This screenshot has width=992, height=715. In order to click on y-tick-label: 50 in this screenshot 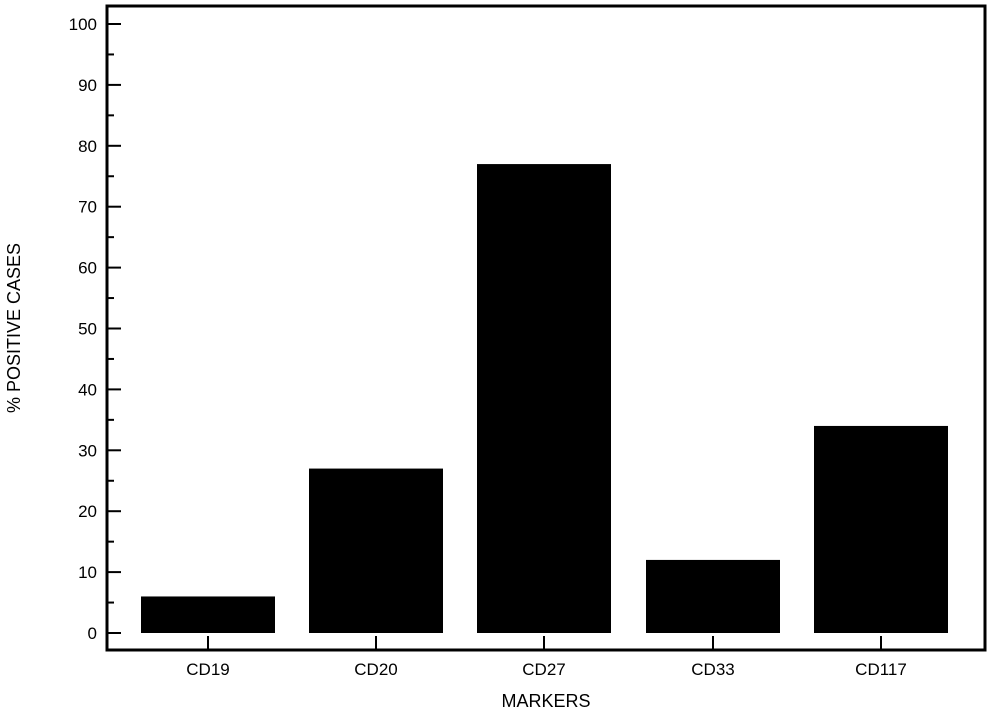, I will do `click(87, 329)`.